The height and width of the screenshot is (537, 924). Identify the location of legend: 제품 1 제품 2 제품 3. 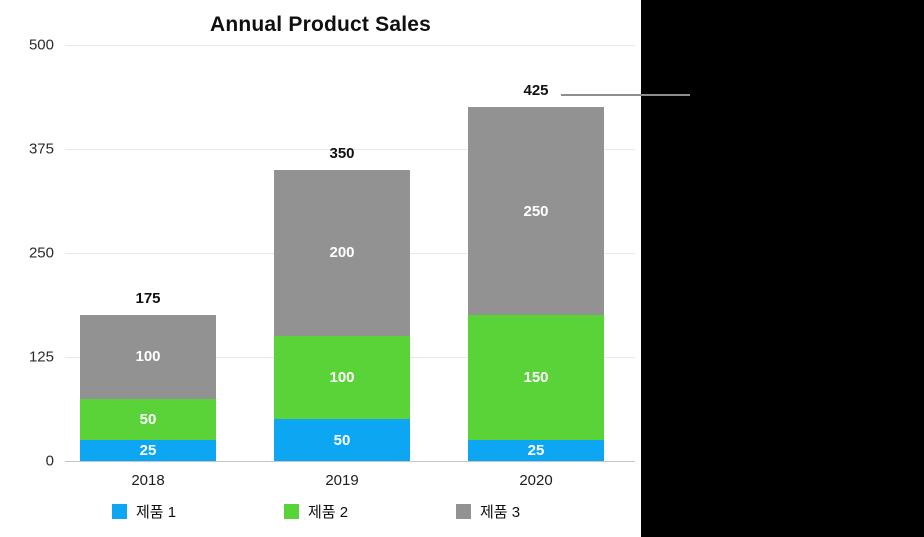
(320, 513).